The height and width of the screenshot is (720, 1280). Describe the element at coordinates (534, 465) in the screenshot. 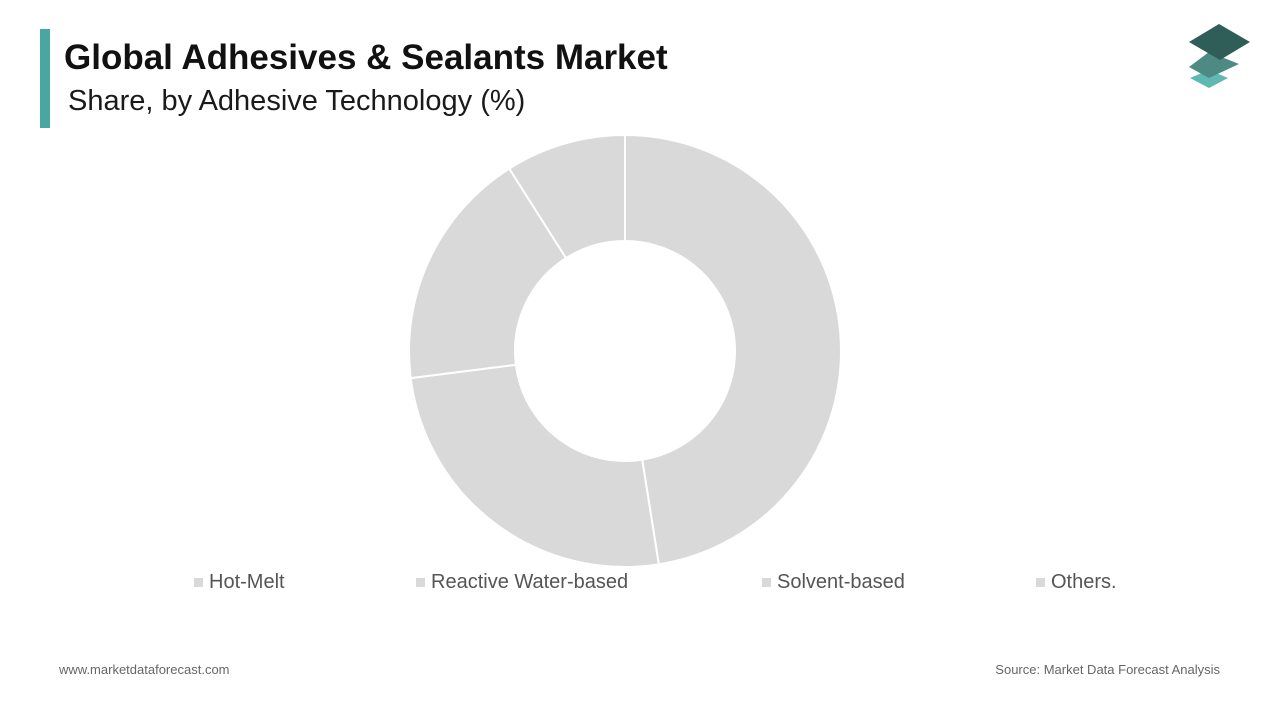

I see `donut-slice-reactive-water-based` at that location.